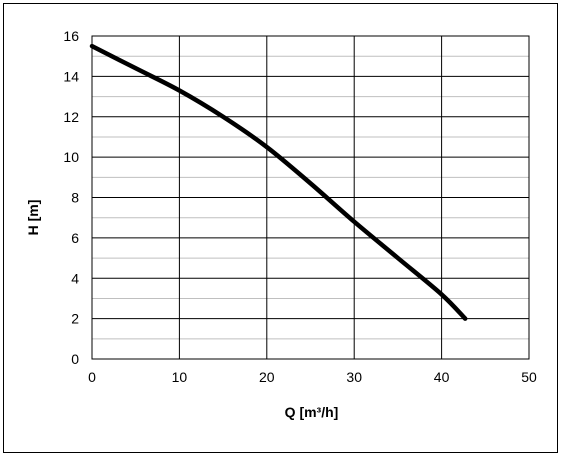  Describe the element at coordinates (75, 319) in the screenshot. I see `y-tick-label: 2` at that location.